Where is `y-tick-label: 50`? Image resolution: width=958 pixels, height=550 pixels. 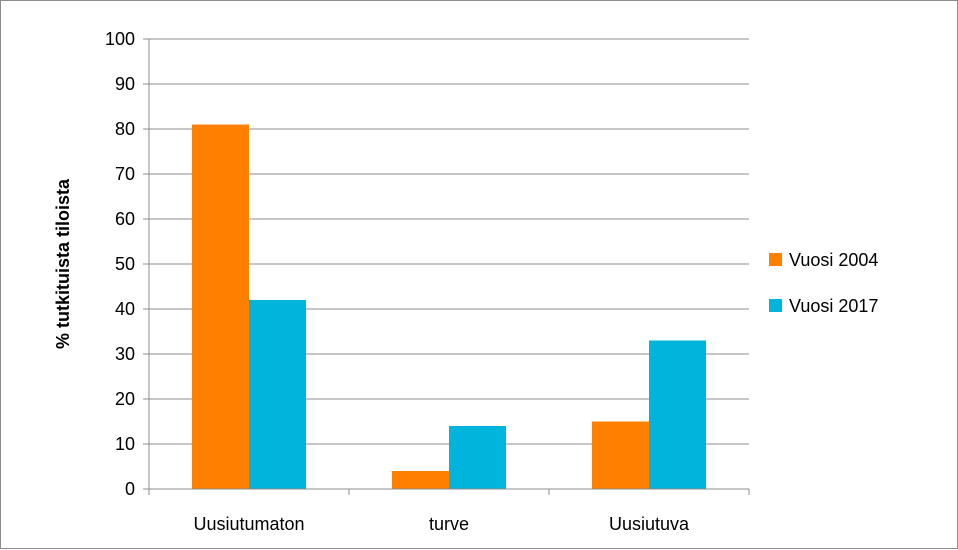
y-tick-label: 50 is located at coordinates (125, 264).